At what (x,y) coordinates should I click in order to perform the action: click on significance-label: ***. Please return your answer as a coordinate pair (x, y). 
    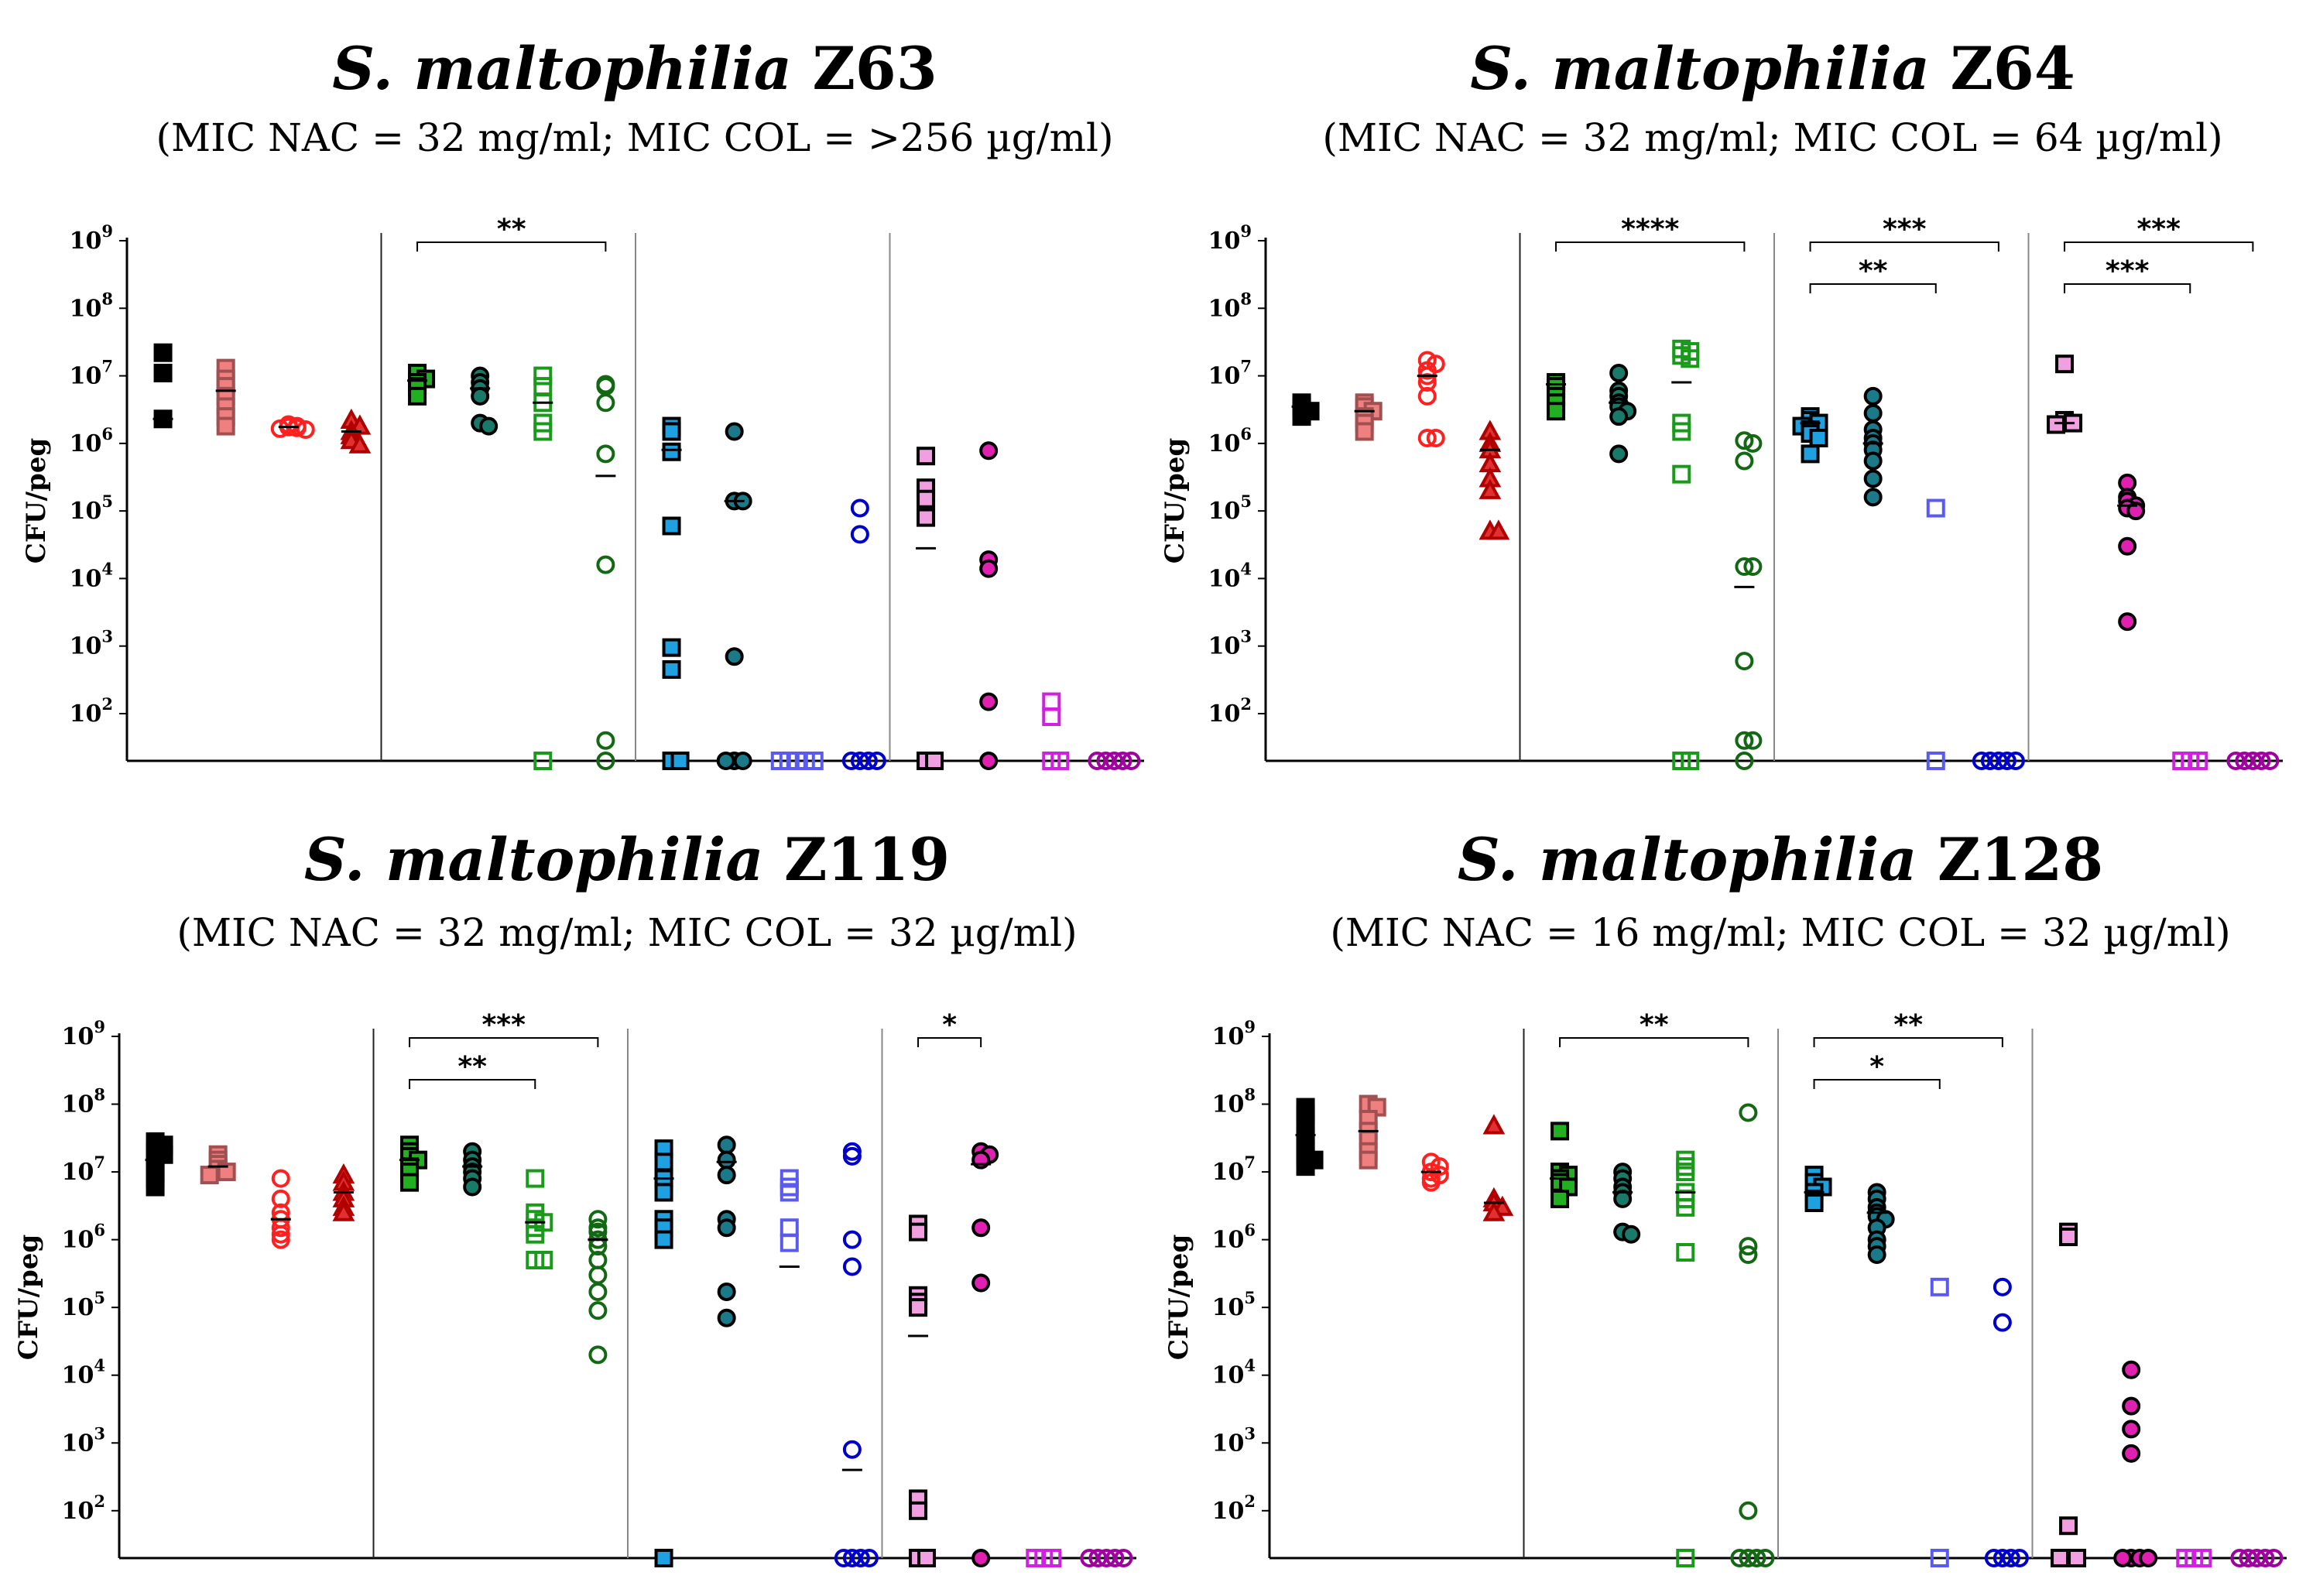
    Looking at the image, I should click on (2128, 271).